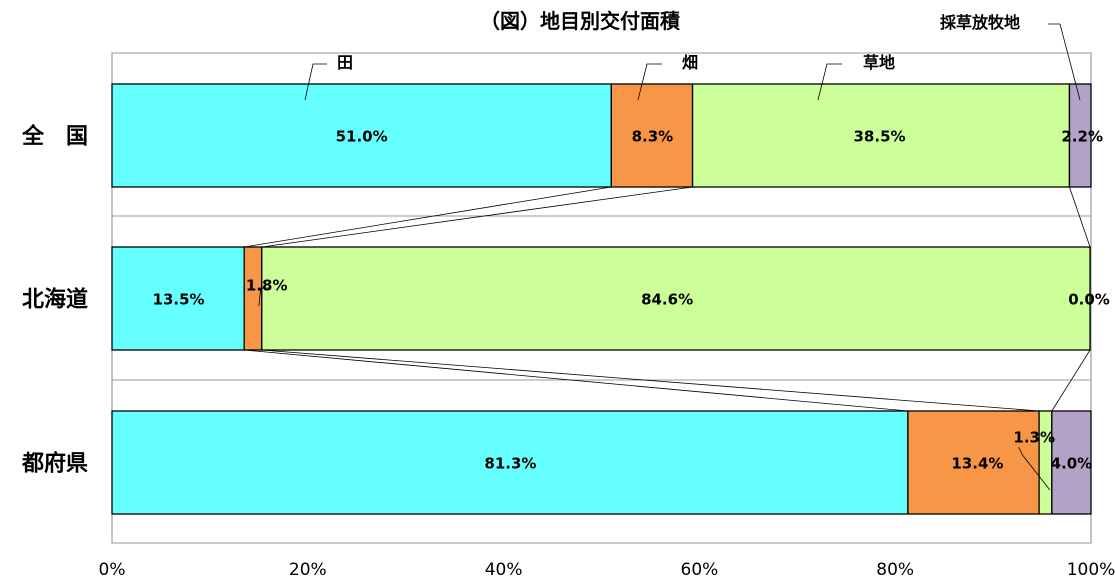  I want to click on value-label-1-0: 13.5%, so click(179, 300).